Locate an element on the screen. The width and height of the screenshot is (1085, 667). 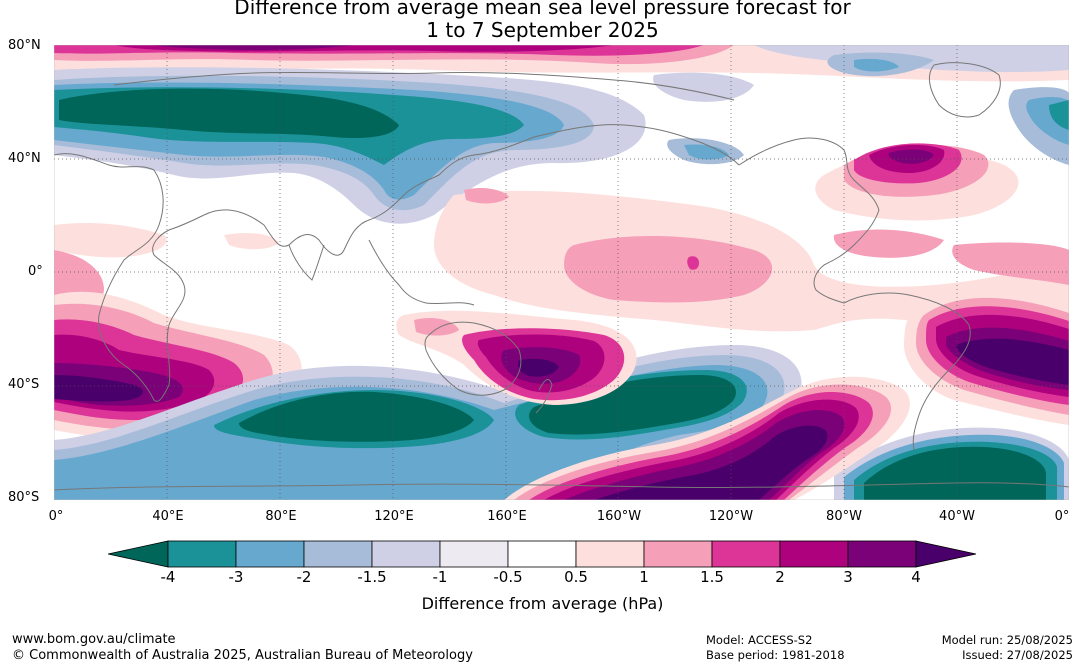
footer-run-info: Model run: 25/08/2025 Issued: 27/08/2025 is located at coordinates (1007, 648).